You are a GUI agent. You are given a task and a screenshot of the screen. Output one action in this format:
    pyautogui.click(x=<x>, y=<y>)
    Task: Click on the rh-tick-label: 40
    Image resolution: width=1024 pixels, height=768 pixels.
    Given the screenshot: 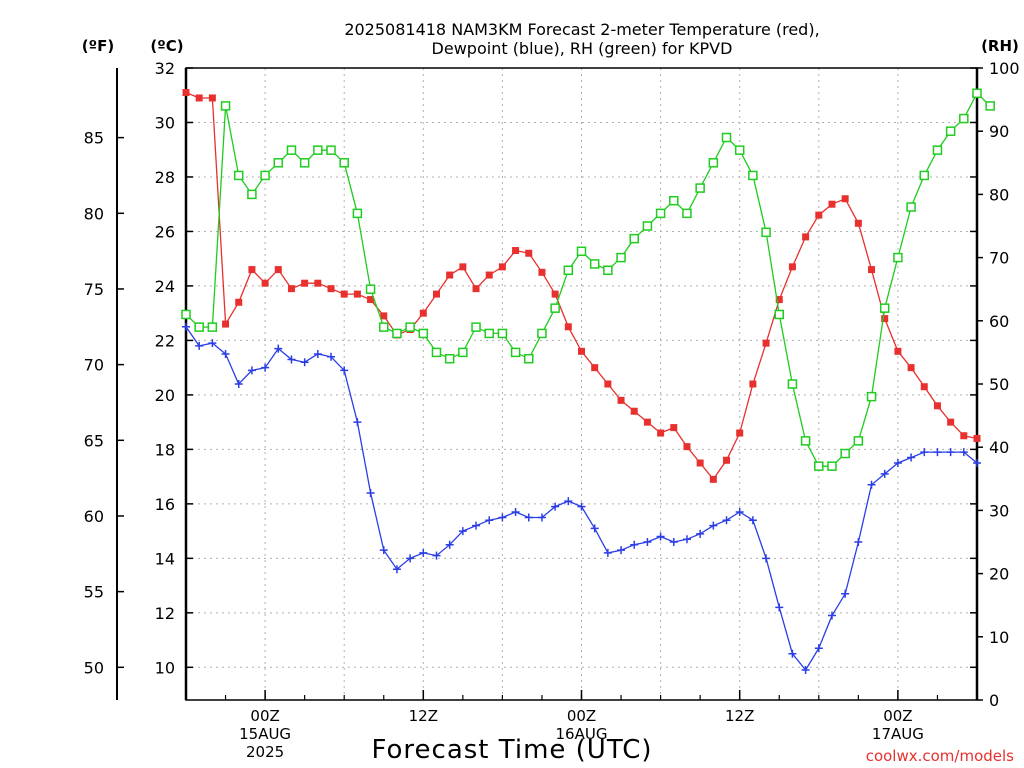 What is the action you would take?
    pyautogui.click(x=999, y=447)
    